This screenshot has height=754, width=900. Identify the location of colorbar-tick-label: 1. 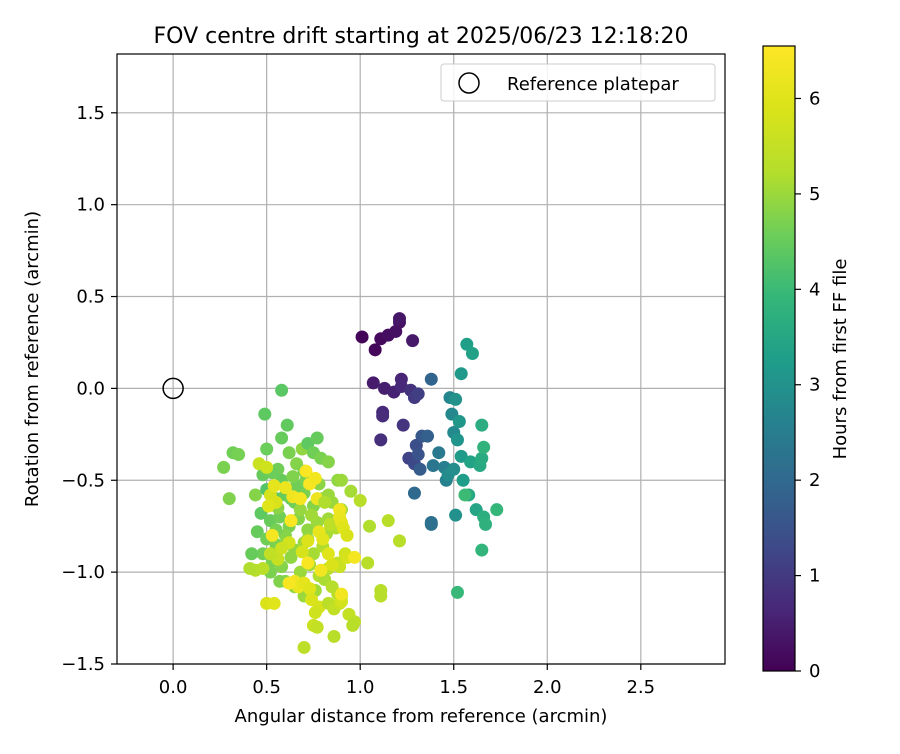
(814, 576).